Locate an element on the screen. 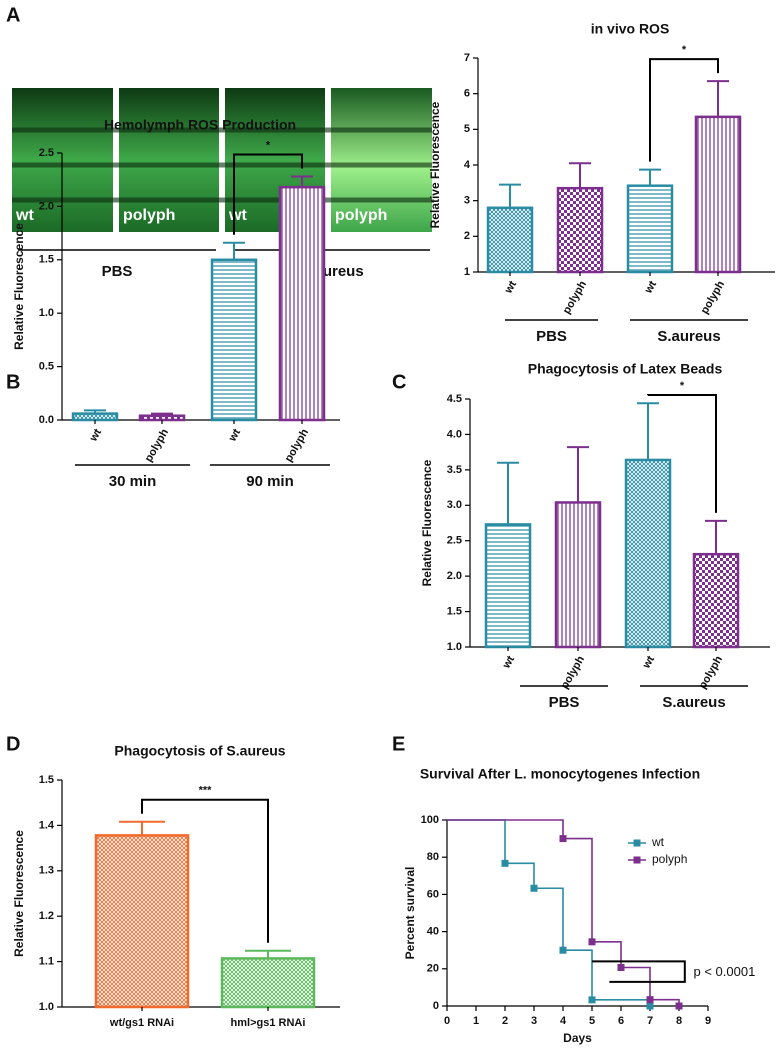 This screenshot has height=1049, width=783. micrographs: wt polyph wt polyph PBS S.aureus is located at coordinates (222, 184).